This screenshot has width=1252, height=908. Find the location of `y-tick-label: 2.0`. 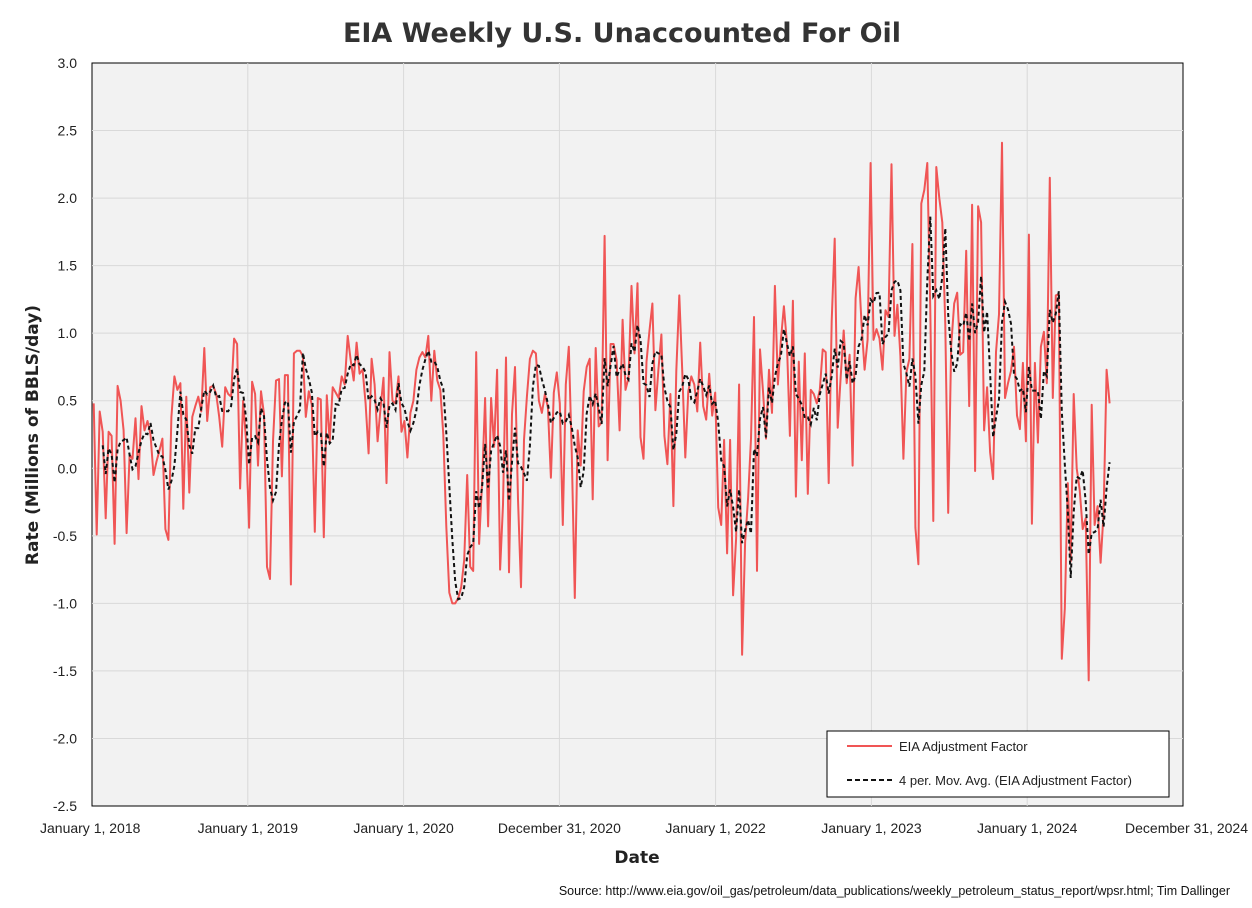

y-tick-label: 2.0 is located at coordinates (68, 198).